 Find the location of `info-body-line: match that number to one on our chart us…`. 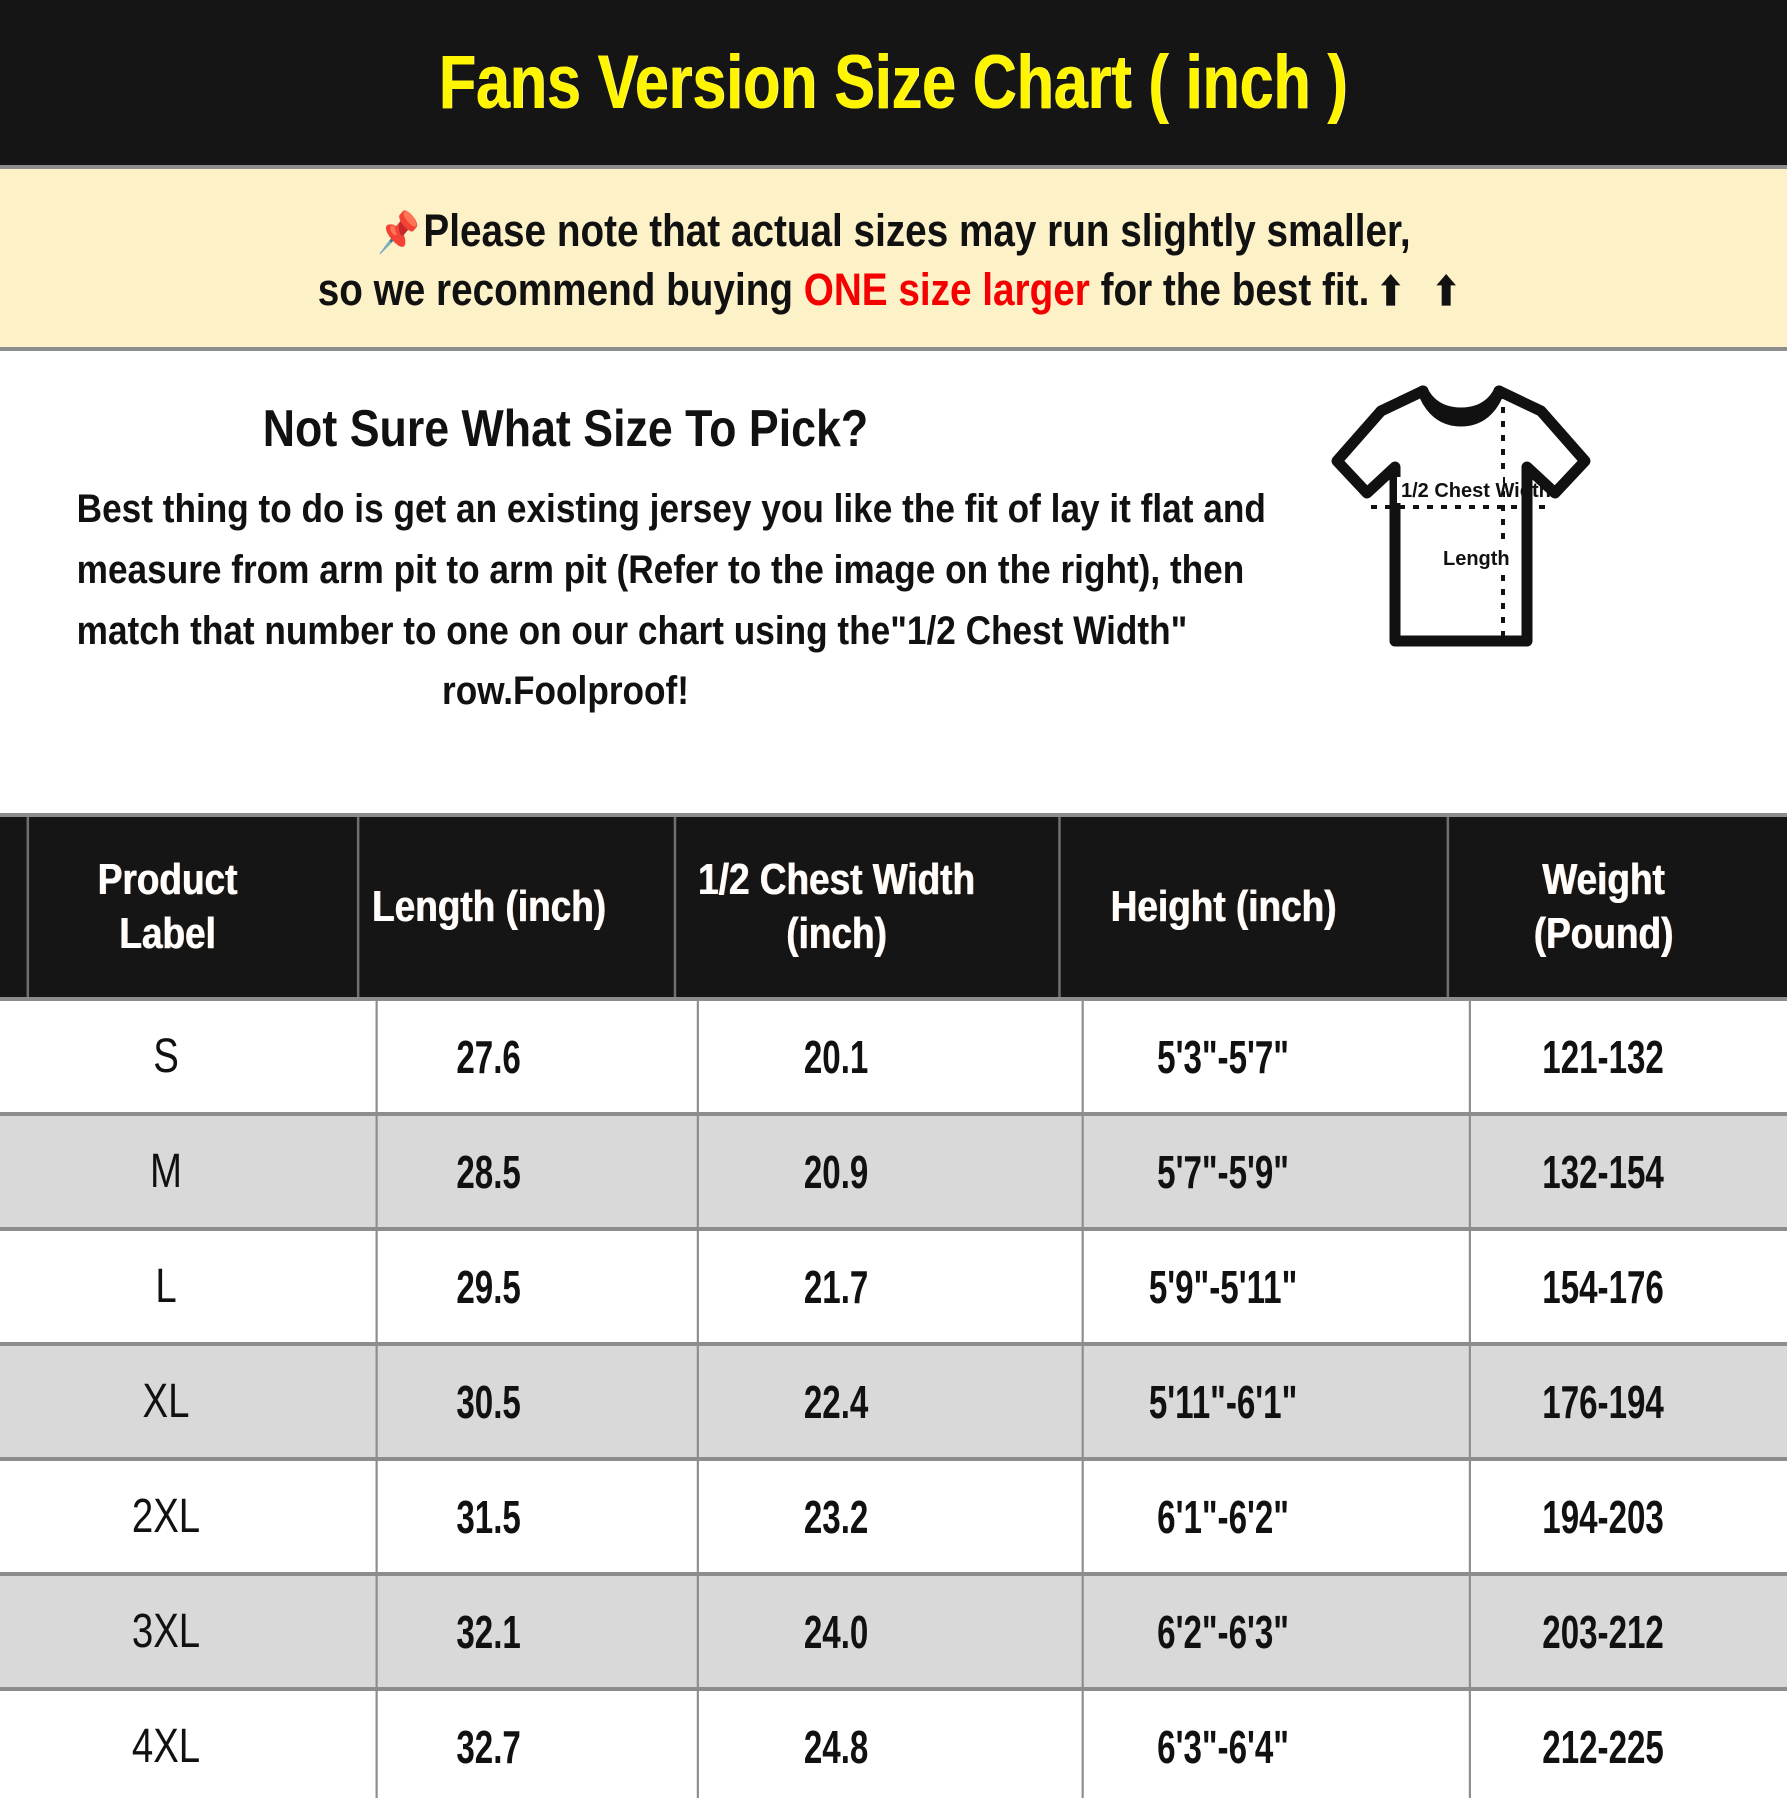

info-body-line: match that number to one on our chart us… is located at coordinates (632, 630).